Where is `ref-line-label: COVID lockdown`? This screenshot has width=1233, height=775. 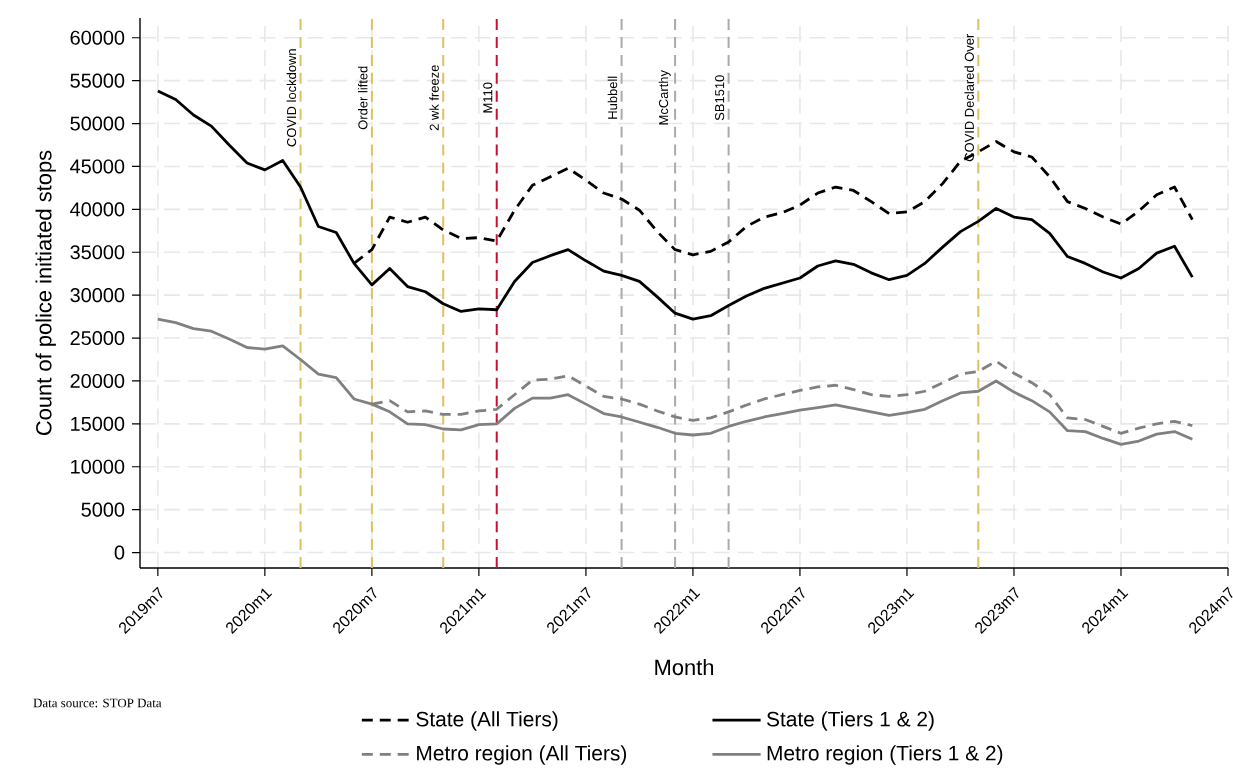
ref-line-label: COVID lockdown is located at coordinates (291, 98).